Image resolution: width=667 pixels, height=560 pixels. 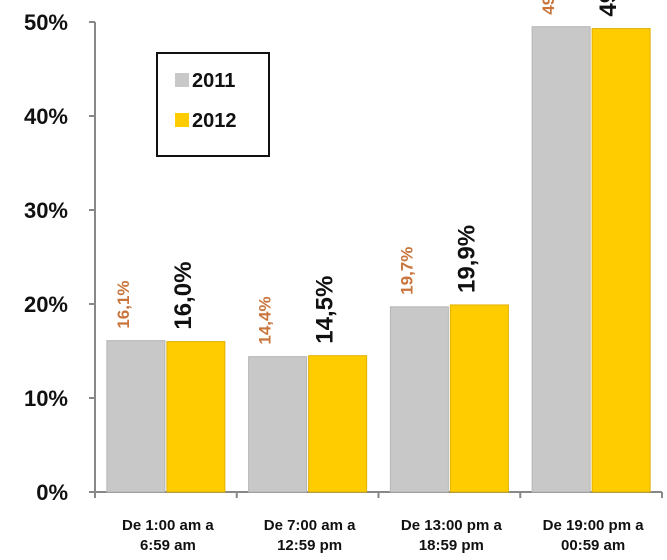 What do you see at coordinates (548, 7) in the screenshot?
I see `data-label-2011: 49,5%` at bounding box center [548, 7].